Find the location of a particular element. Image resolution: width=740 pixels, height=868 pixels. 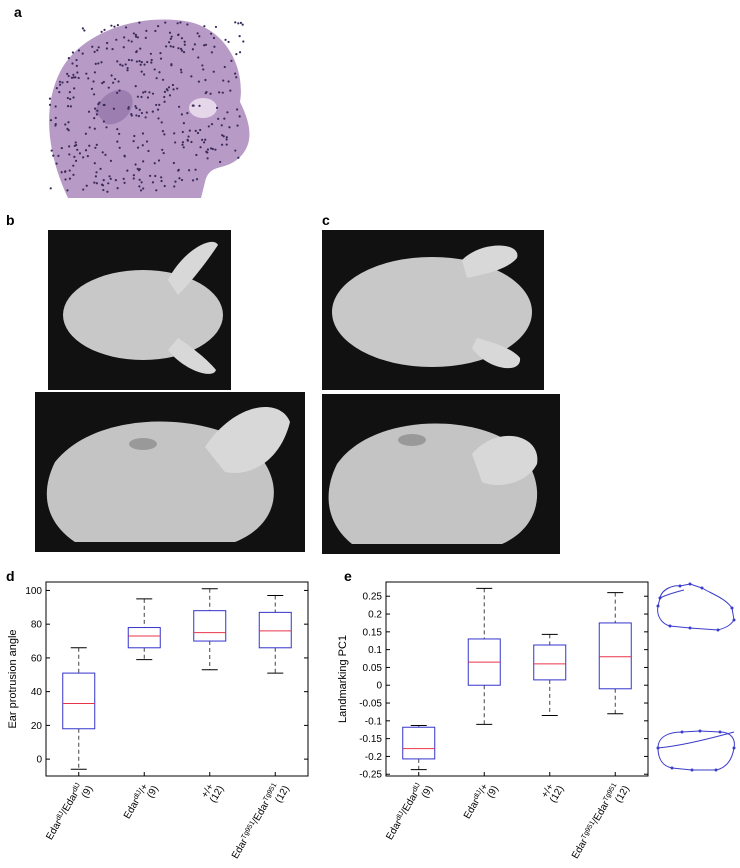

embryo-head-photo is located at coordinates (146, 105).